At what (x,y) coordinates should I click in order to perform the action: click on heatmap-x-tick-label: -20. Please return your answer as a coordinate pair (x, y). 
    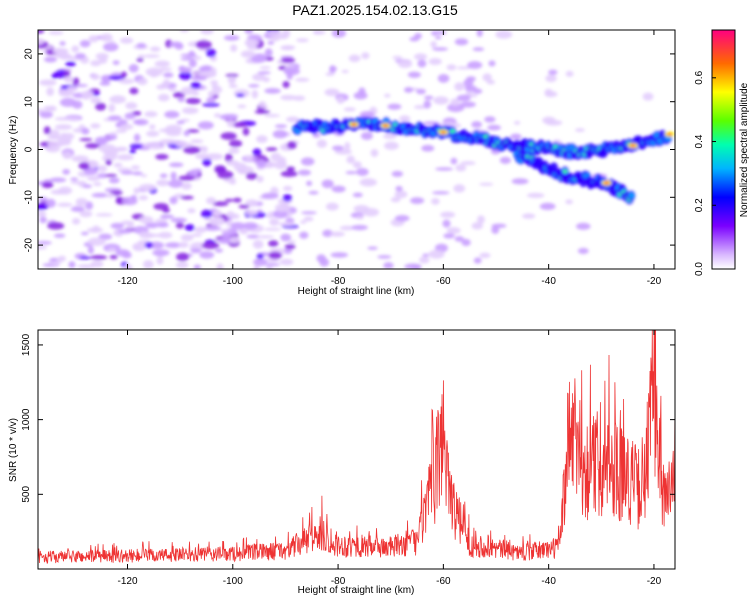
    Looking at the image, I should click on (654, 281).